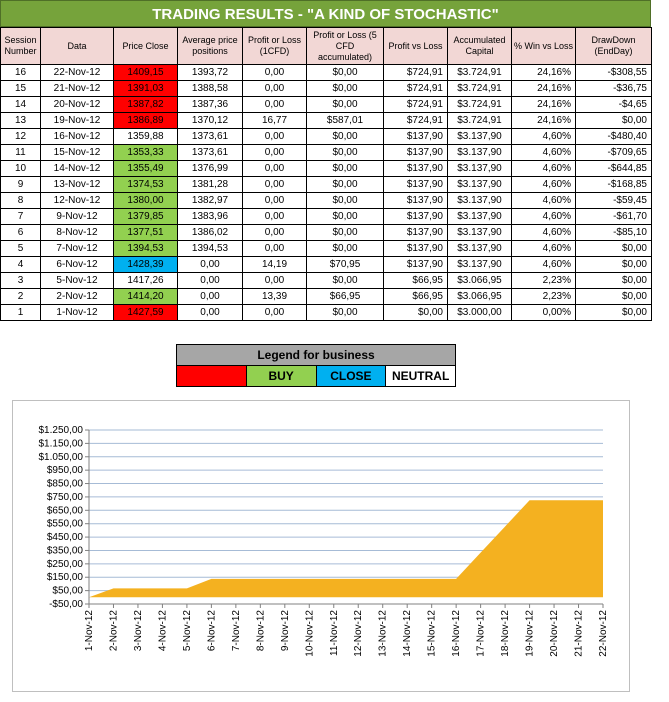  Describe the element at coordinates (415, 46) in the screenshot. I see `column-header: Profit vs Loss` at that location.